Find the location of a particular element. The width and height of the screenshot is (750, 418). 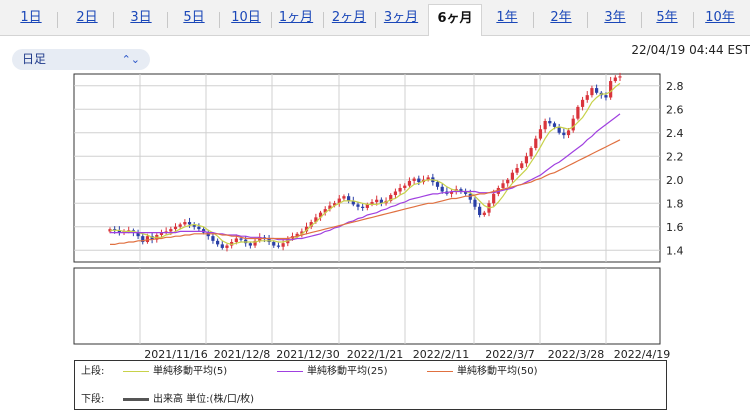

tab-7: 2ヶ月 is located at coordinates (349, 17).